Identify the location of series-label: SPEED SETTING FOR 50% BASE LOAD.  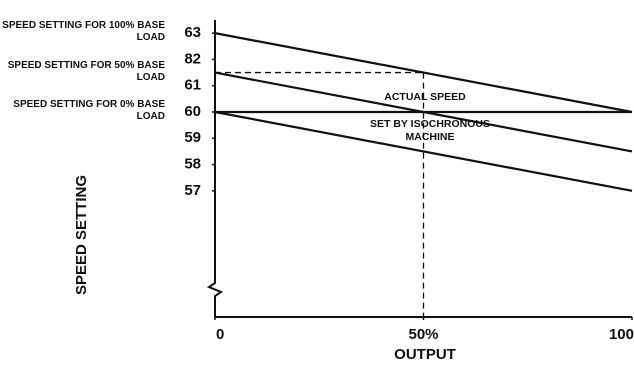
(86, 71).